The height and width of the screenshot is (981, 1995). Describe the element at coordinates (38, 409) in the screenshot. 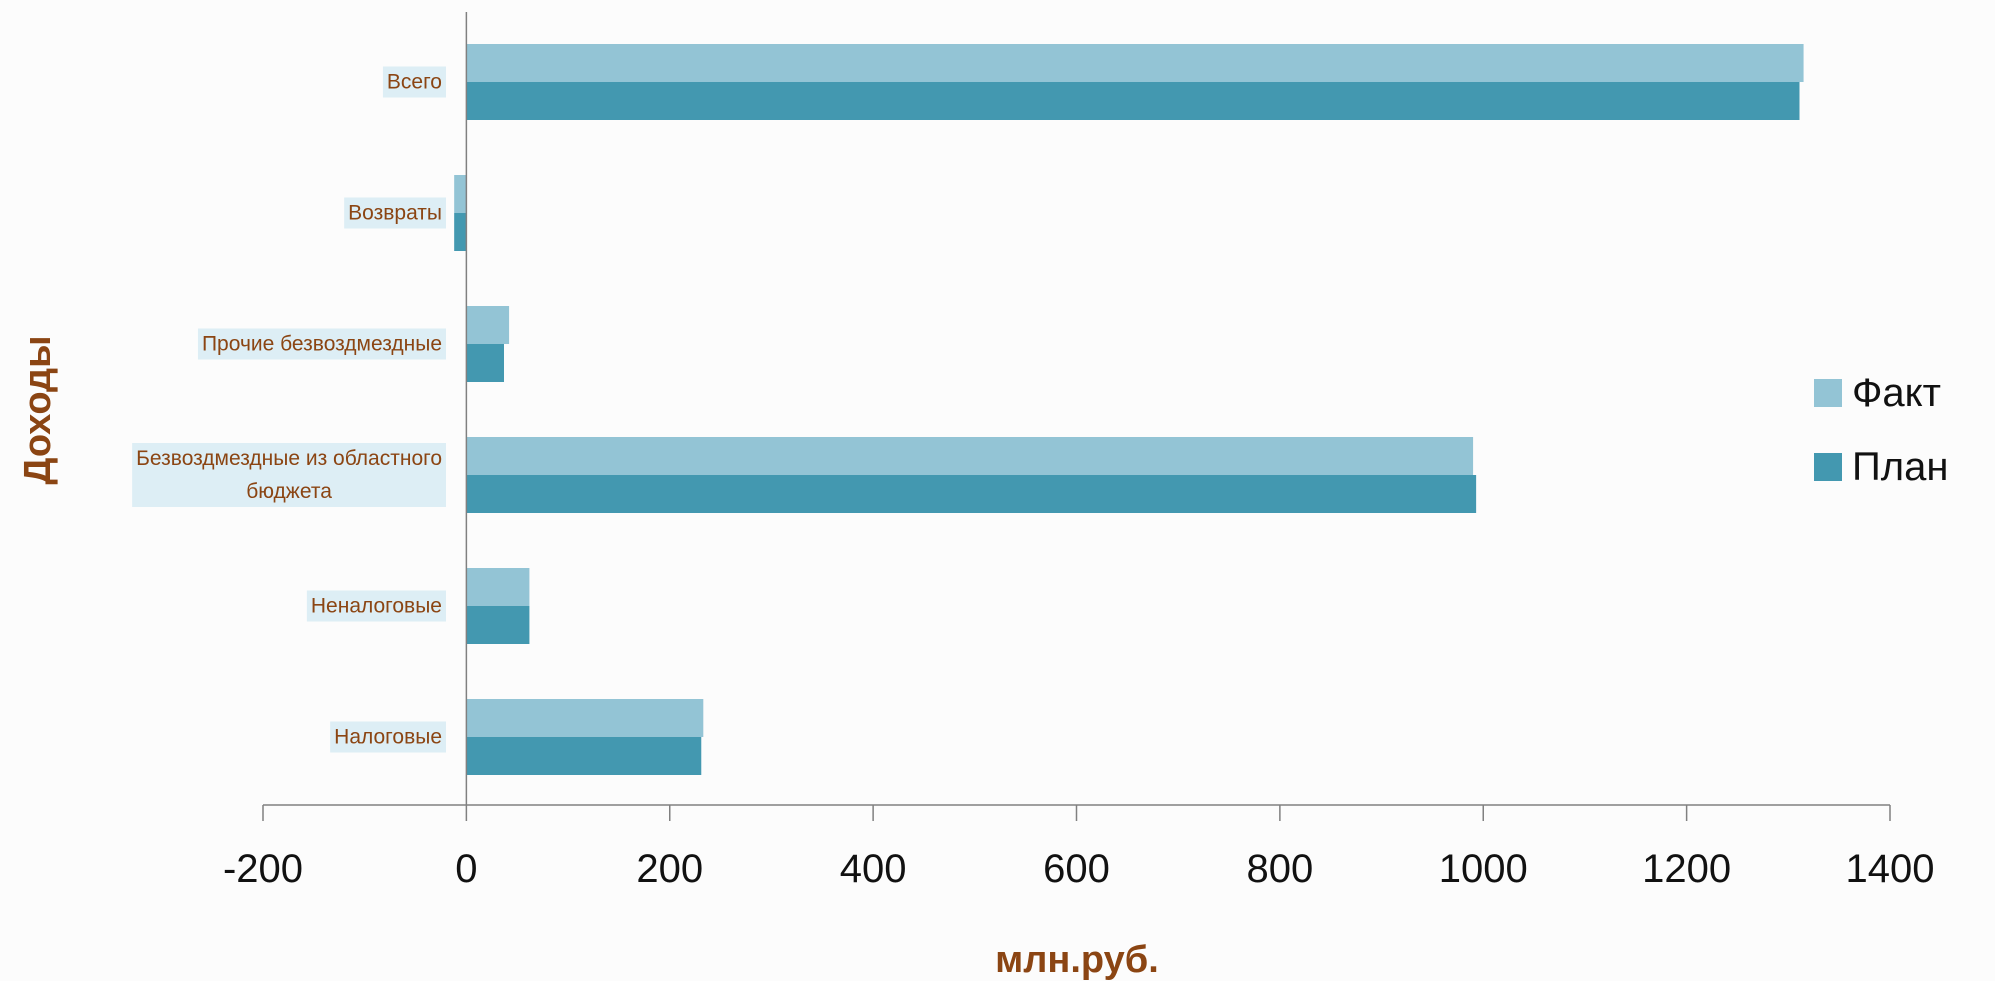

I see `y-axis-title: Доходы` at that location.